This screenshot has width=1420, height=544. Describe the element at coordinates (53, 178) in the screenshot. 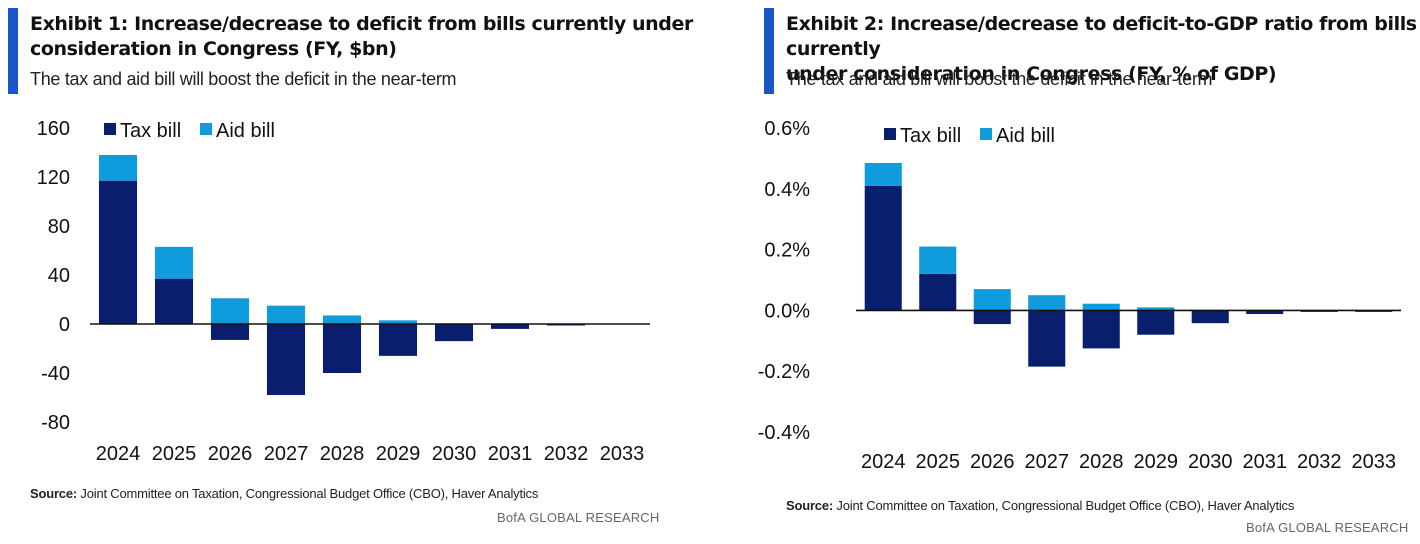

I see `y-tick-label: 120` at that location.